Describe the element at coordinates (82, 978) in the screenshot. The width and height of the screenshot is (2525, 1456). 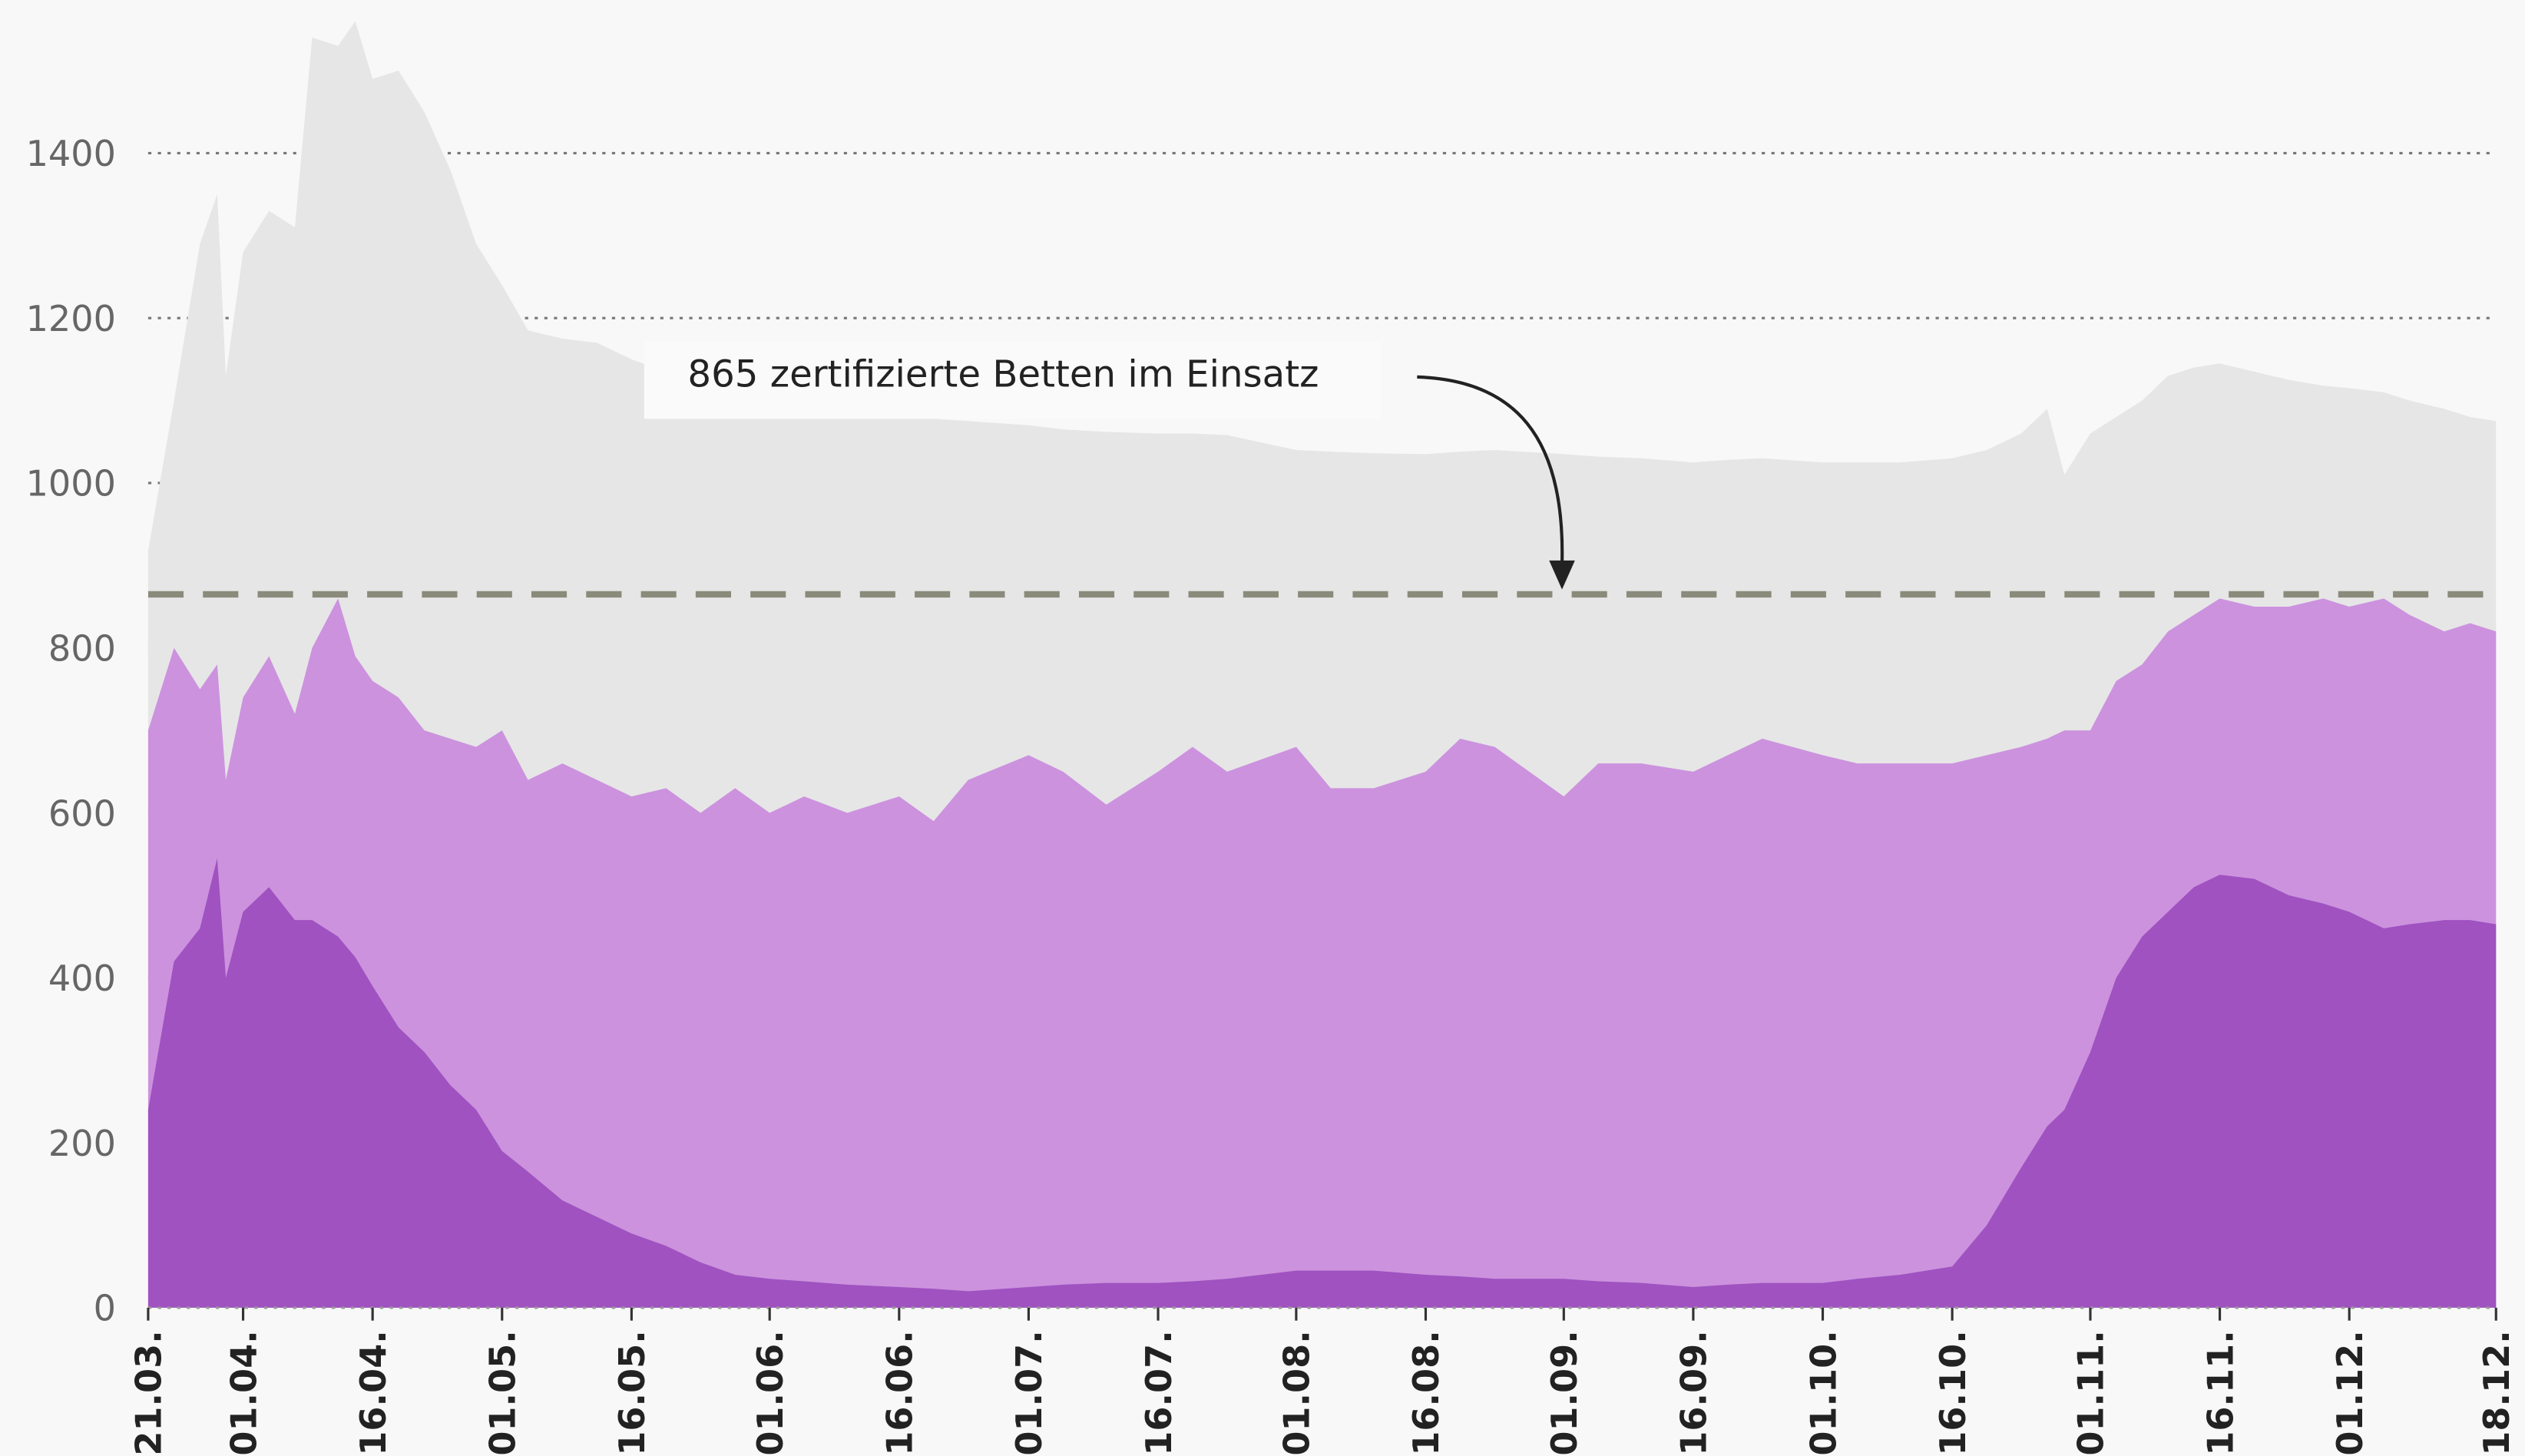
I see `y-tick-label: 400` at that location.